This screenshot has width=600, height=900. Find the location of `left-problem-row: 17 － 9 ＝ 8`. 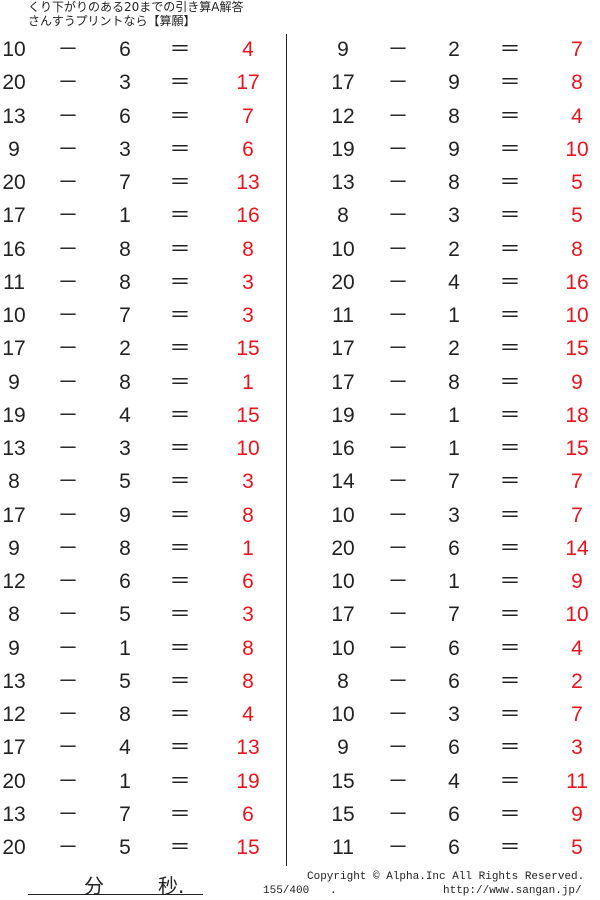

left-problem-row: 17 － 9 ＝ 8 is located at coordinates (300, 516).